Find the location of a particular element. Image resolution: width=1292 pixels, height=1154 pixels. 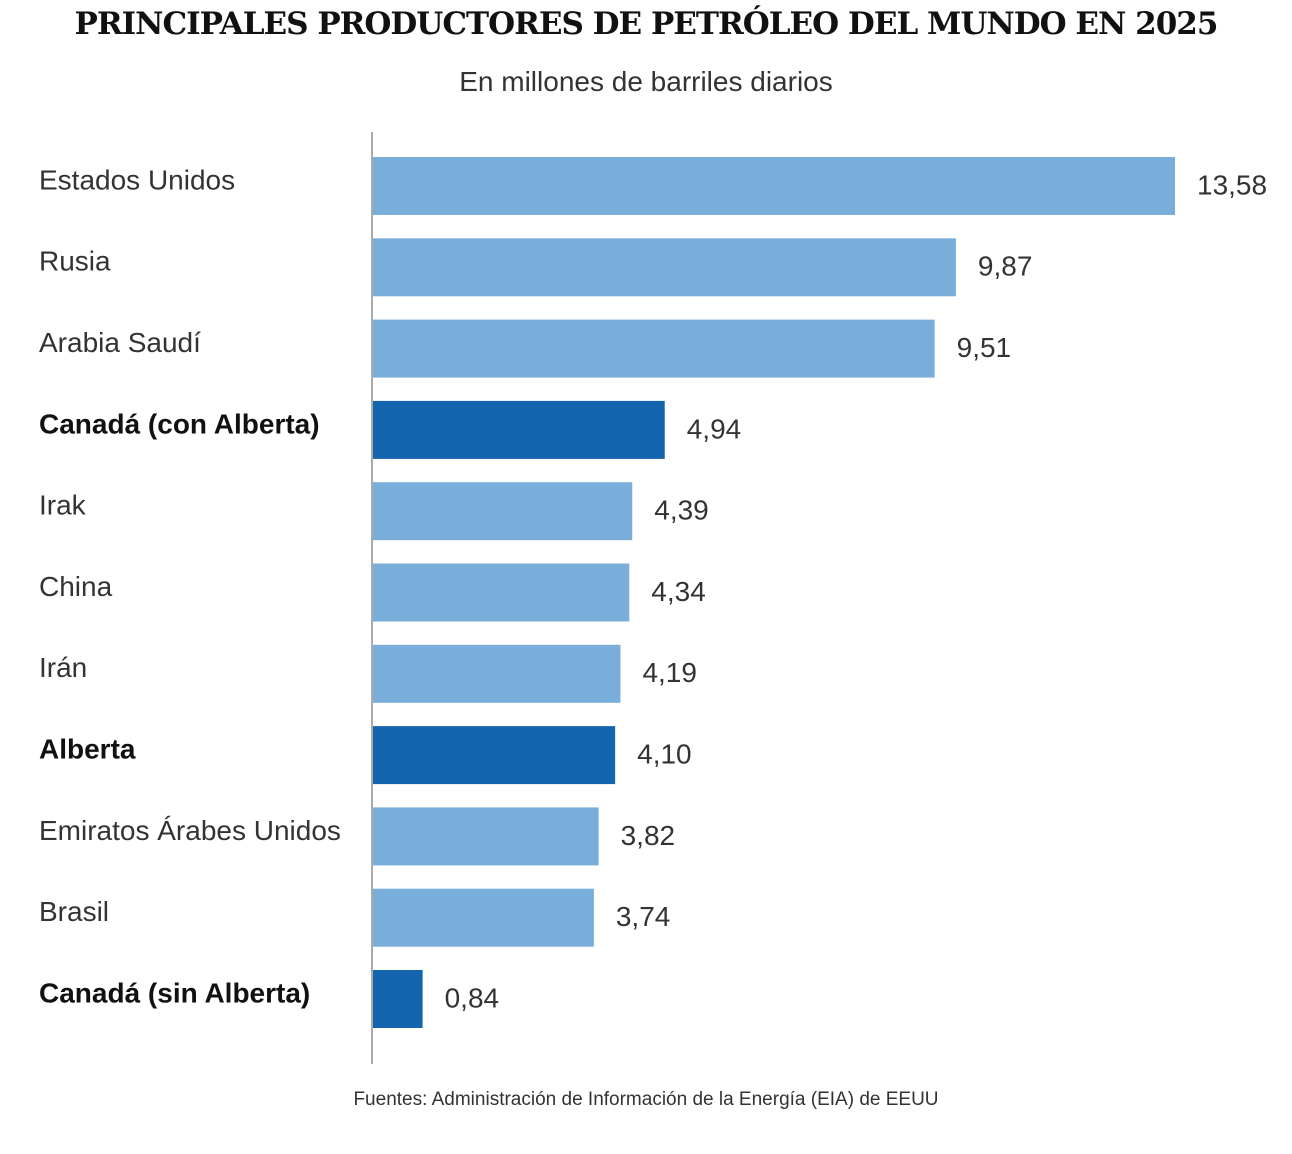

category-label-alberta: Alberta is located at coordinates (87, 748).